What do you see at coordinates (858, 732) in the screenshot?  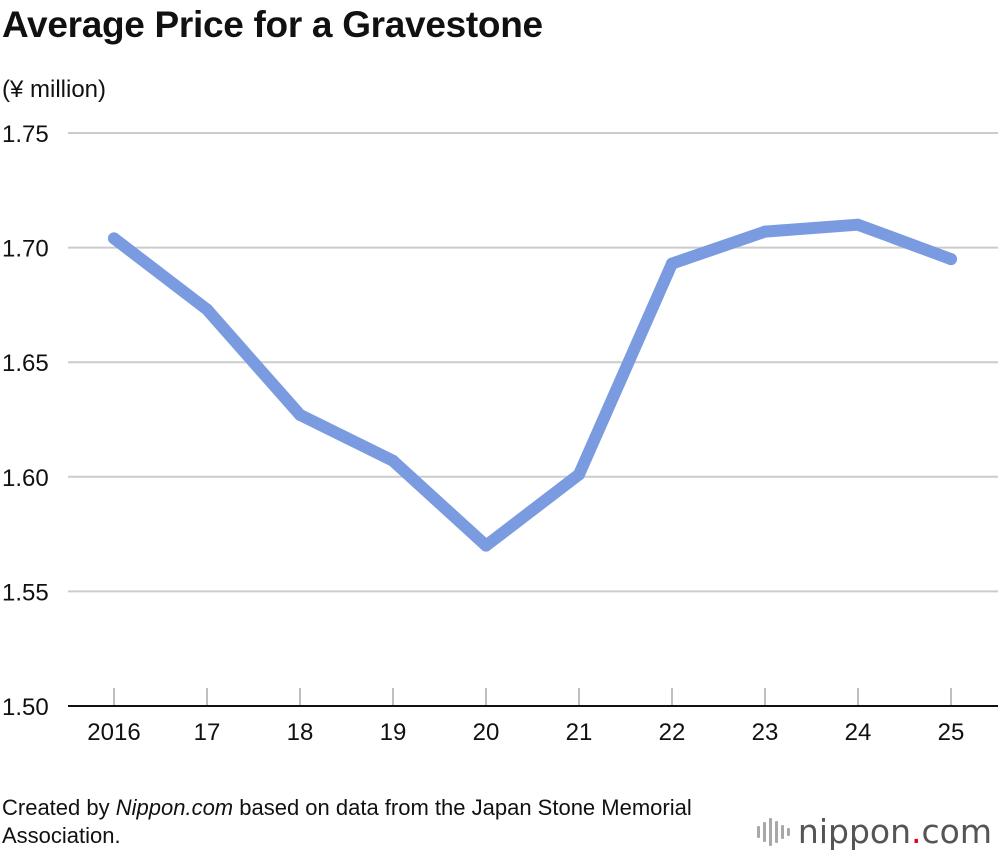 I see `x-tick-label: 24` at bounding box center [858, 732].